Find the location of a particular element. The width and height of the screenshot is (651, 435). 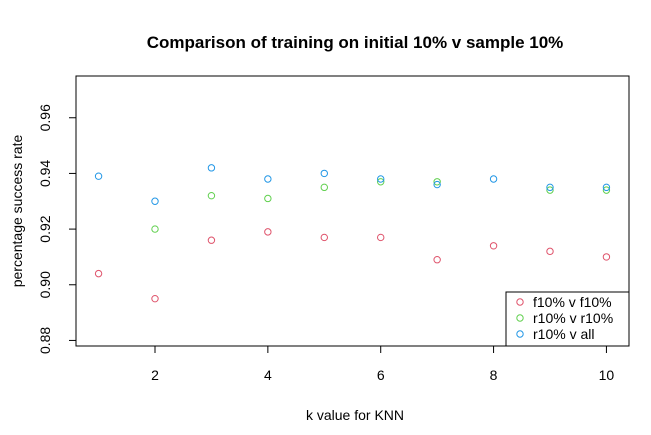

x-axis-label: k value for KNN is located at coordinates (355, 415).